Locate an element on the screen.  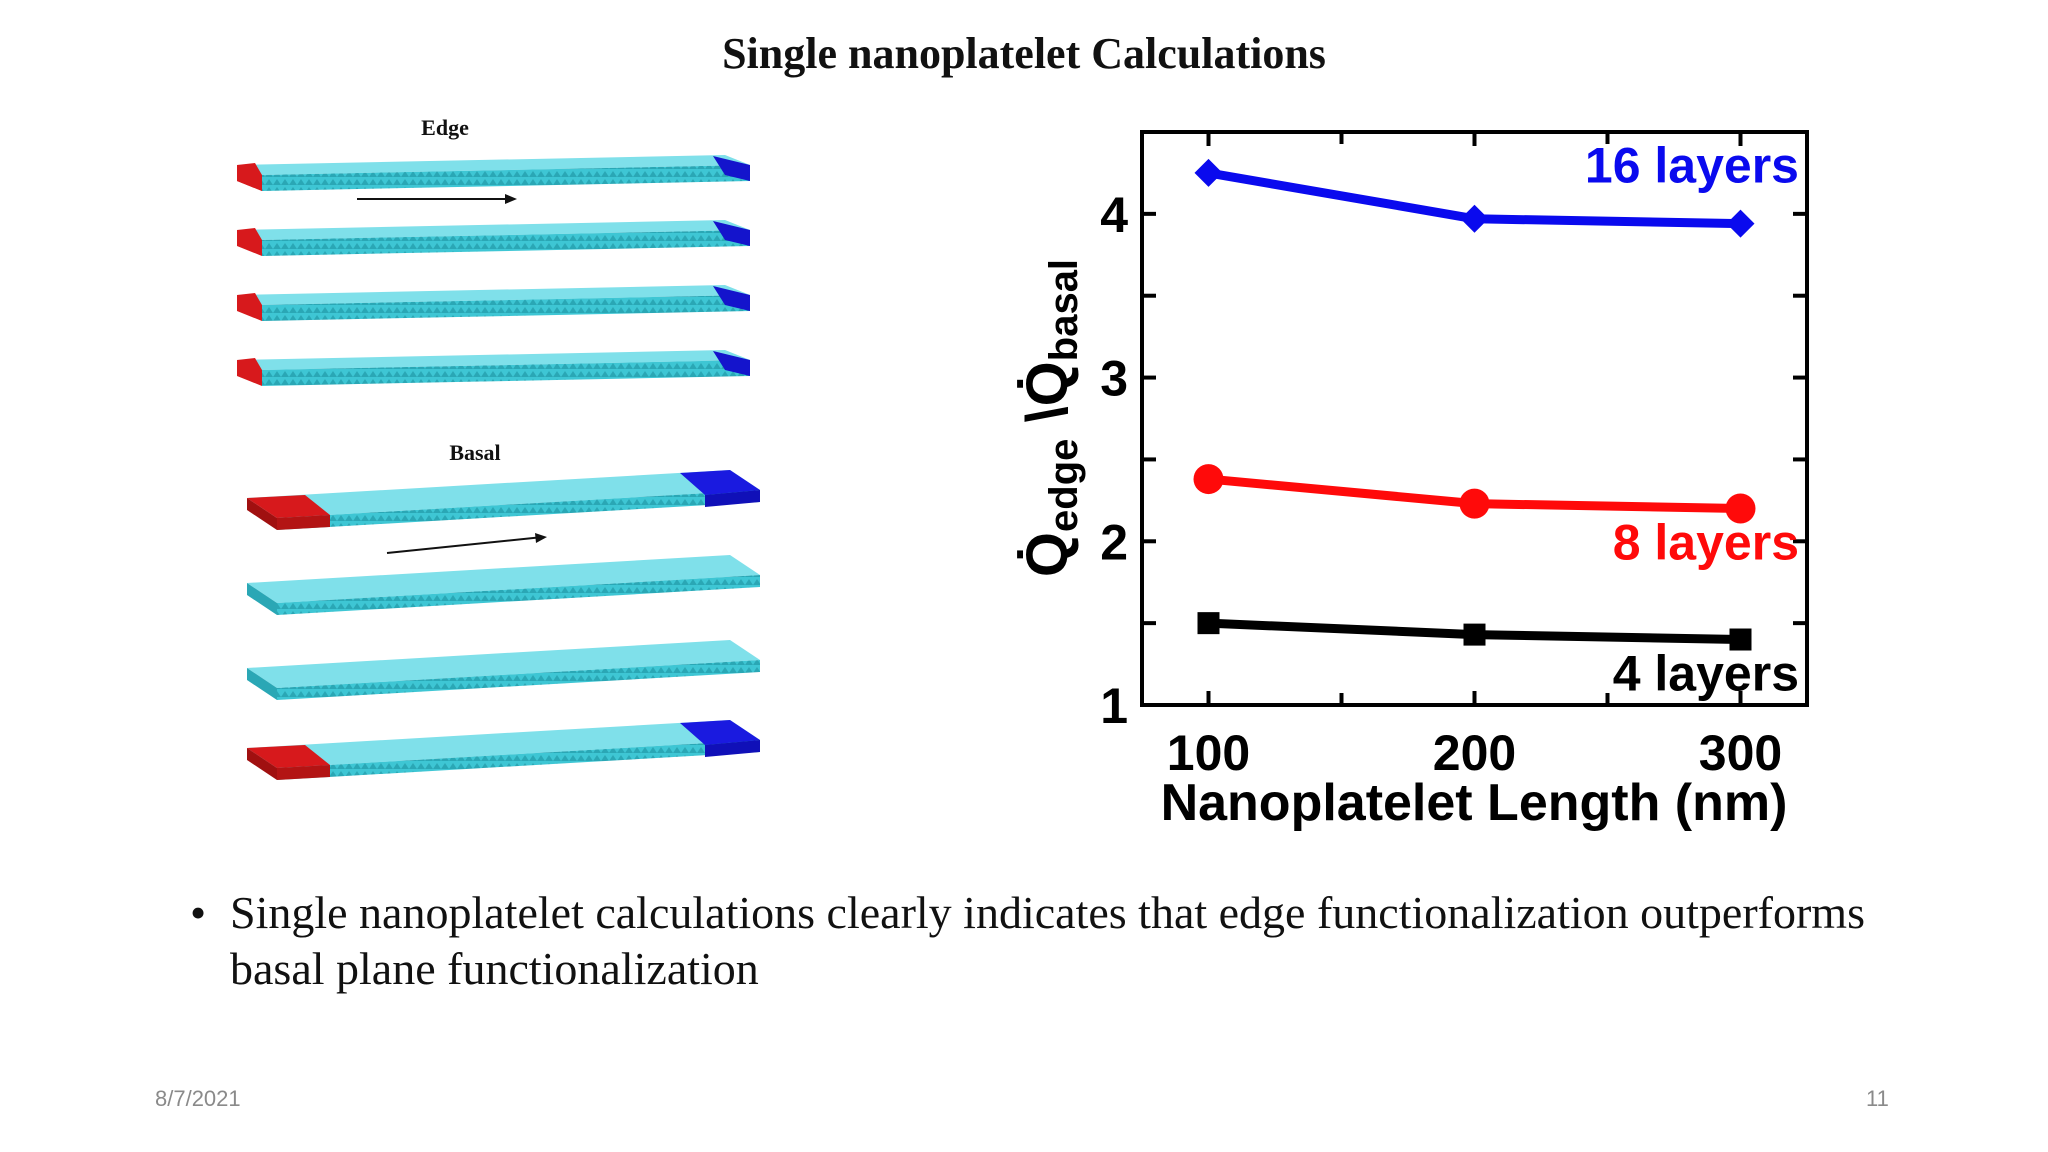
svg-text: Q̇edge \Q̇basal is located at coordinates (1050, 418).